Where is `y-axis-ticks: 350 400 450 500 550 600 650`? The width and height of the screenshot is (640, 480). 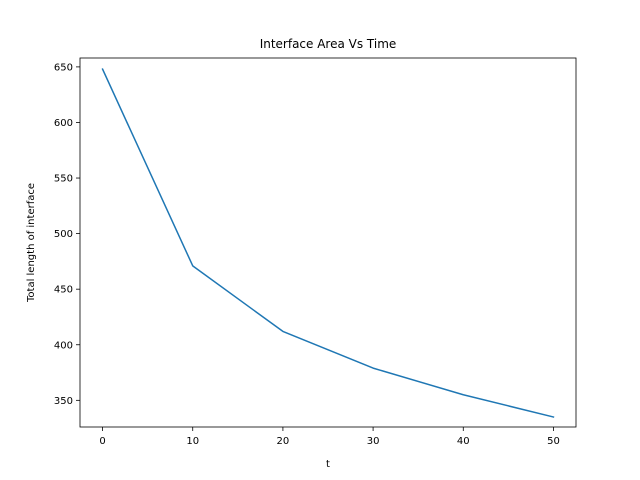
y-axis-ticks: 350 400 450 500 550 600 650 is located at coordinates (67, 234).